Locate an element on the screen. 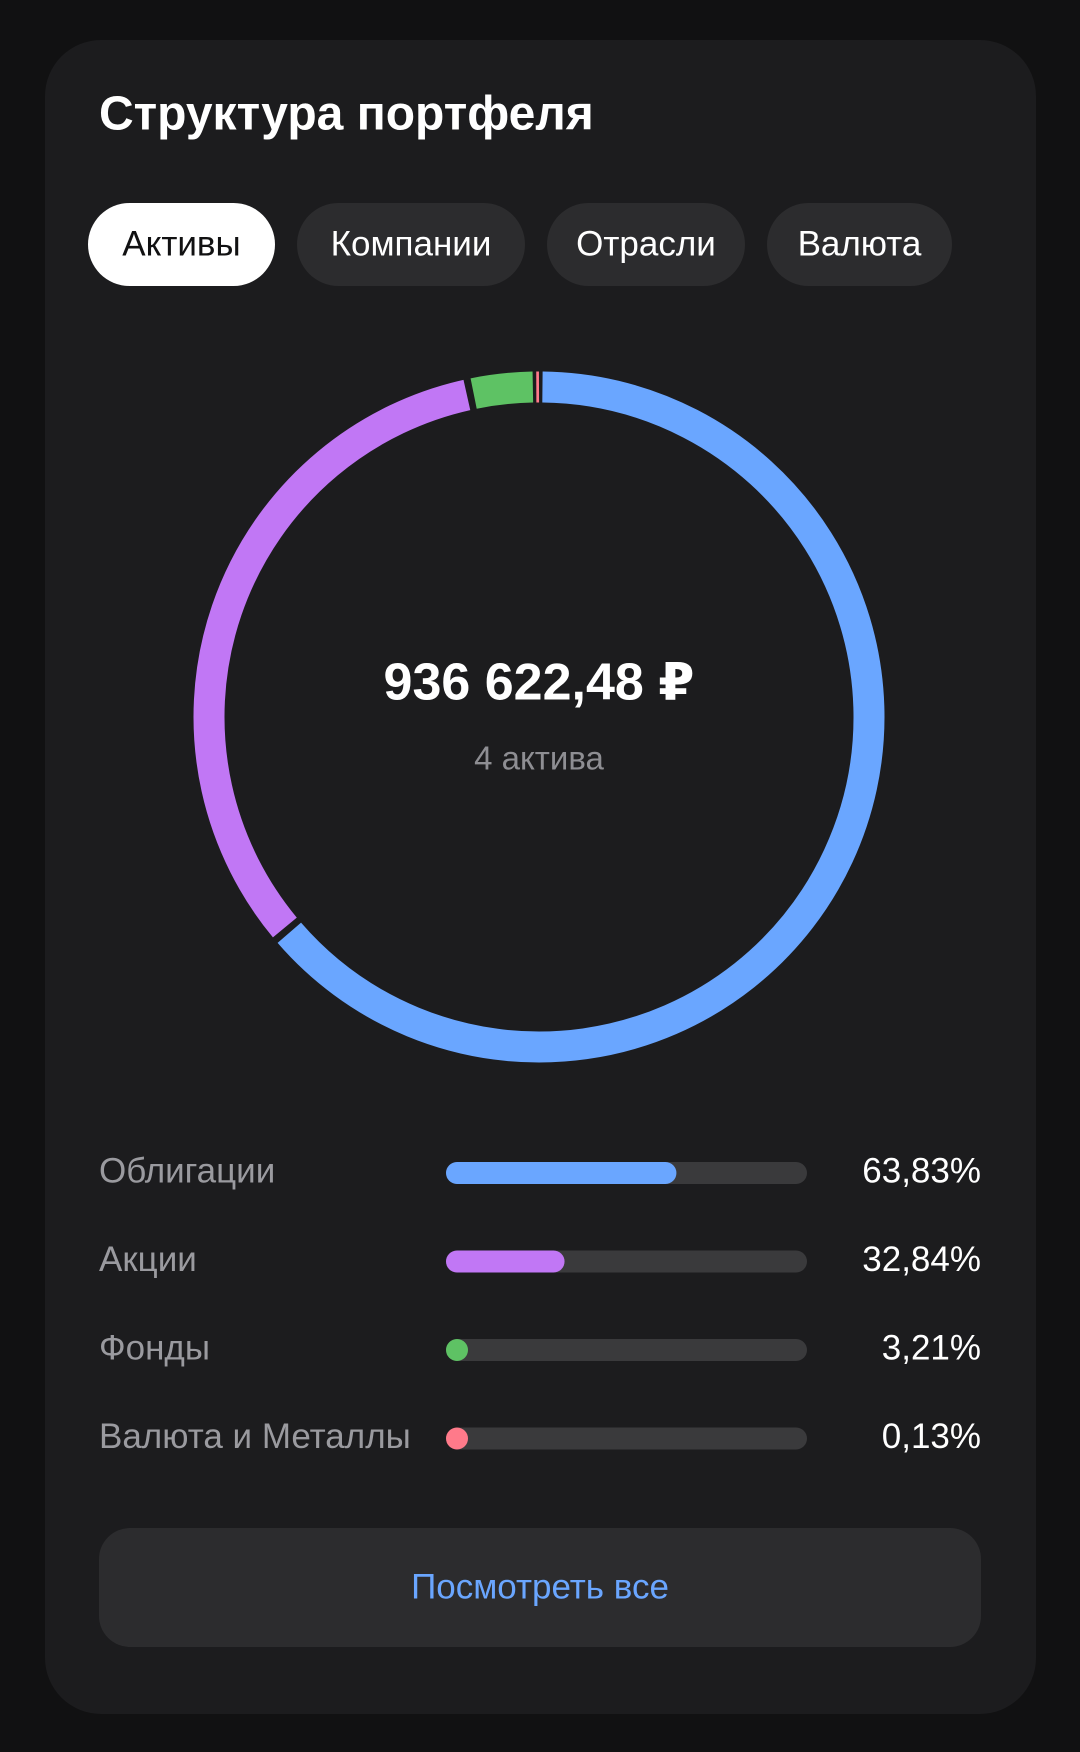 The image size is (1080, 1752). total-value: 936 622,48 ₽ is located at coordinates (539, 683).